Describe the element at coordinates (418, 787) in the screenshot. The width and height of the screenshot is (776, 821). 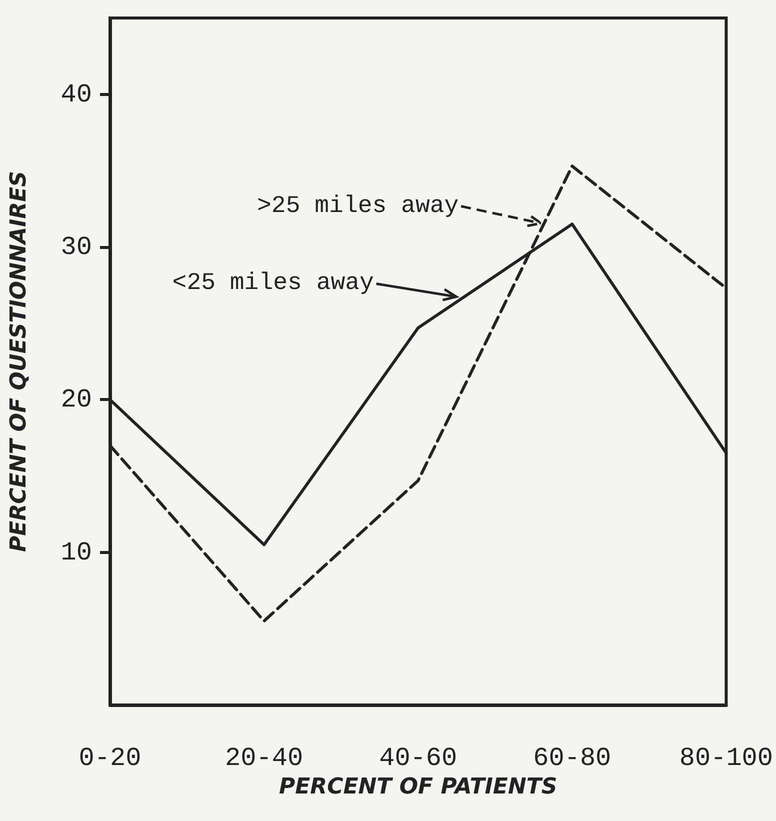
I see `x-axis-title: PERCENT OF PATIENTS` at that location.